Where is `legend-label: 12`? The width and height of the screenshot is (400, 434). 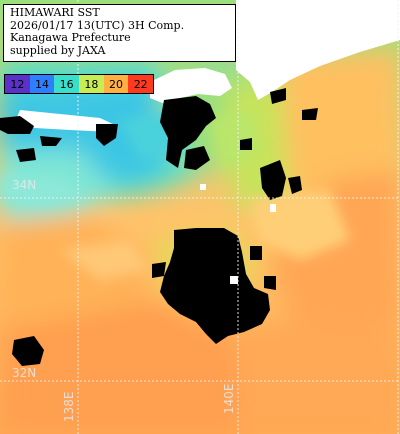
legend-label: 12 is located at coordinates (17, 84).